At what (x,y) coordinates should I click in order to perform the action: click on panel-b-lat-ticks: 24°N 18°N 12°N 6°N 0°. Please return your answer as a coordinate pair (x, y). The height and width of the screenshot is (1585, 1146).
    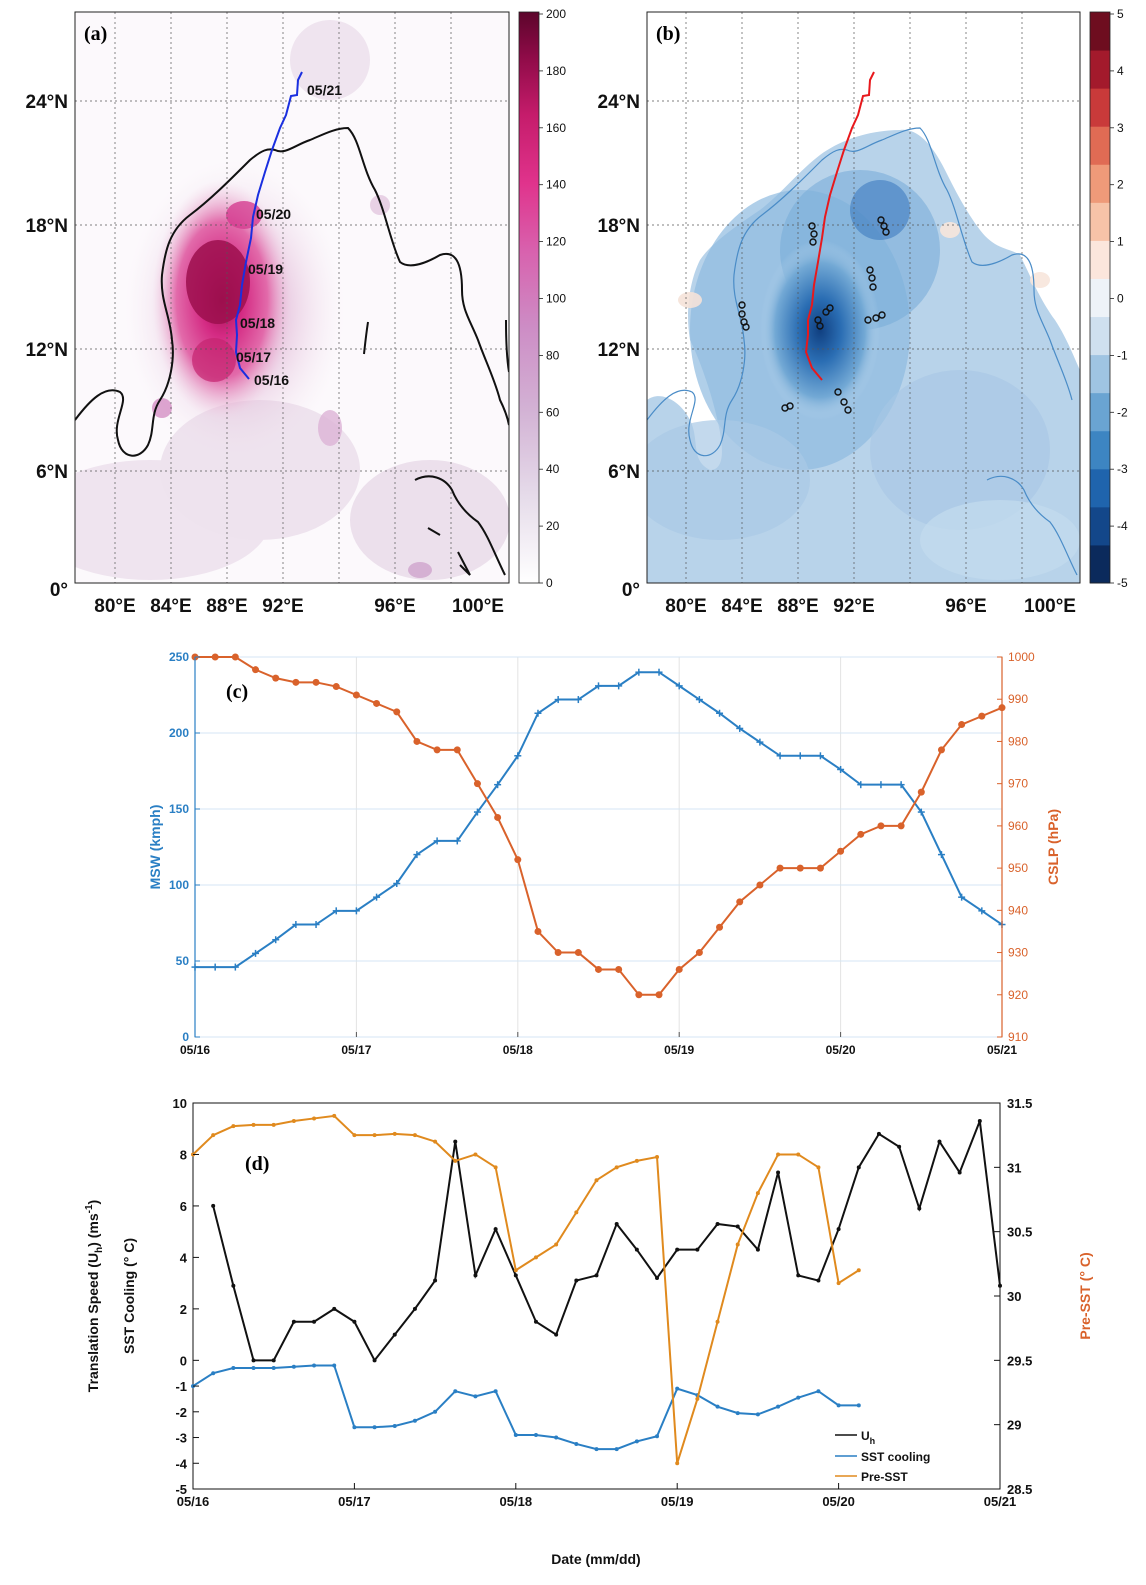
    Looking at the image, I should click on (619, 346).